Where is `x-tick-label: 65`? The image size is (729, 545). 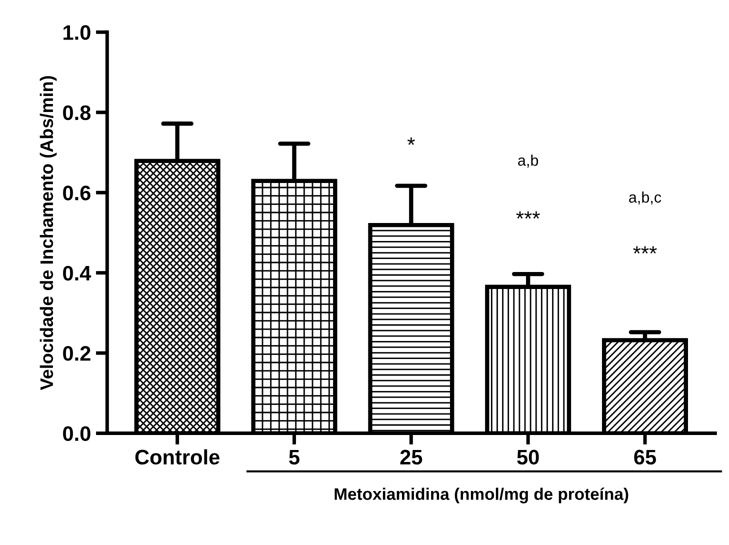 x-tick-label: 65 is located at coordinates (645, 457).